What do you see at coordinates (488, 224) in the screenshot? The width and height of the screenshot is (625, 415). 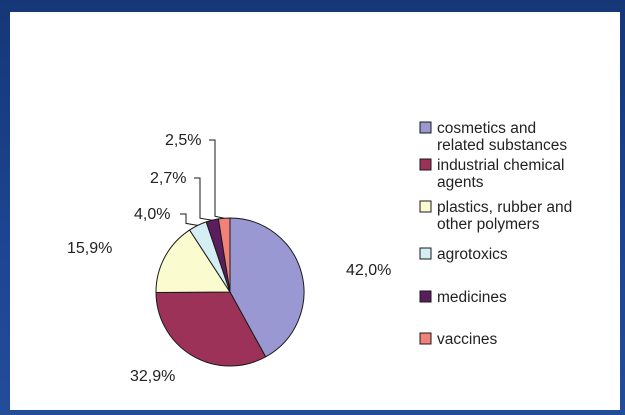 I see `legend-label-3-line-2: other polymers` at bounding box center [488, 224].